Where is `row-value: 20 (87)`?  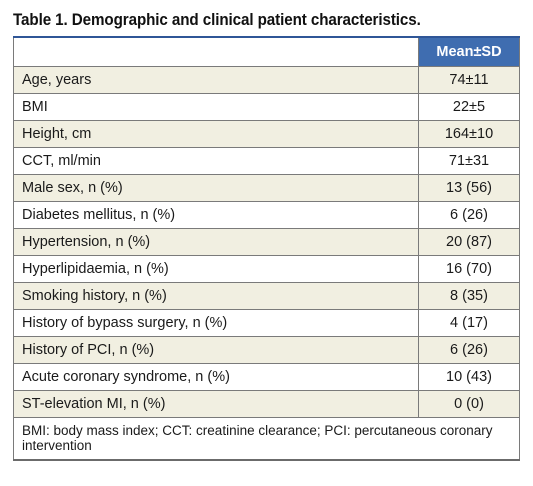
row-value: 20 (87) is located at coordinates (469, 242).